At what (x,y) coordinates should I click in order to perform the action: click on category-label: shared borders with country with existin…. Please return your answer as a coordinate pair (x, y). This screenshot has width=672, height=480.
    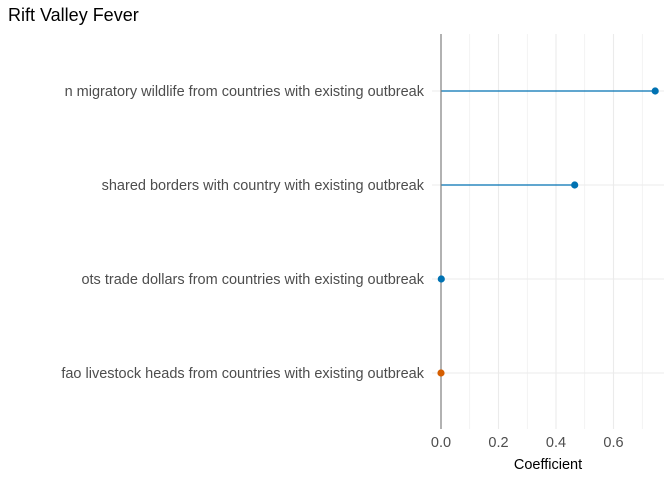
    Looking at the image, I should click on (263, 186).